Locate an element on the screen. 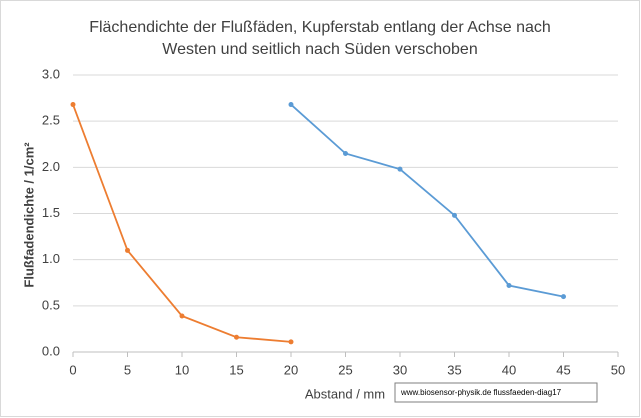  x-tick-label: 10 is located at coordinates (182, 369).